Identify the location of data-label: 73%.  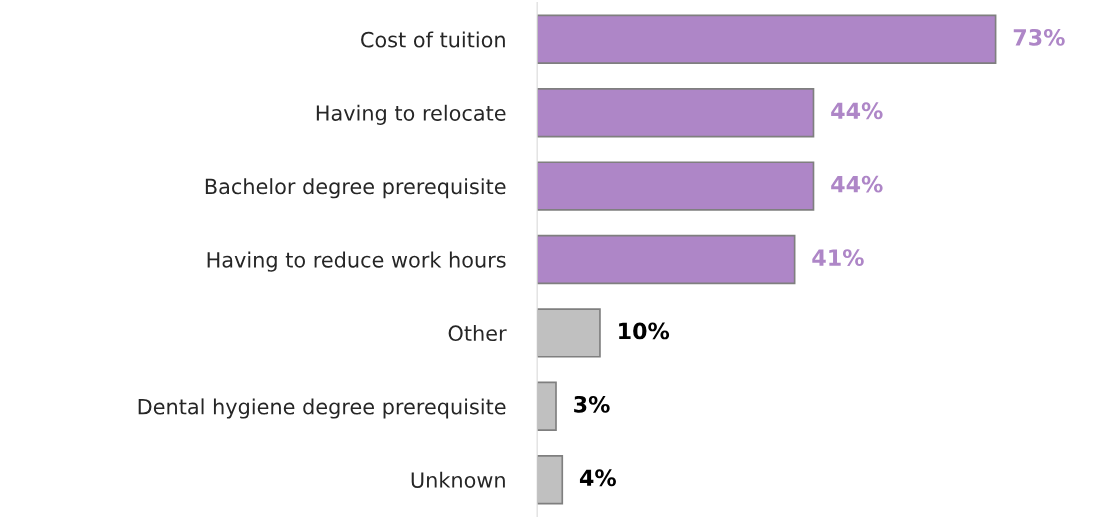
(1039, 37).